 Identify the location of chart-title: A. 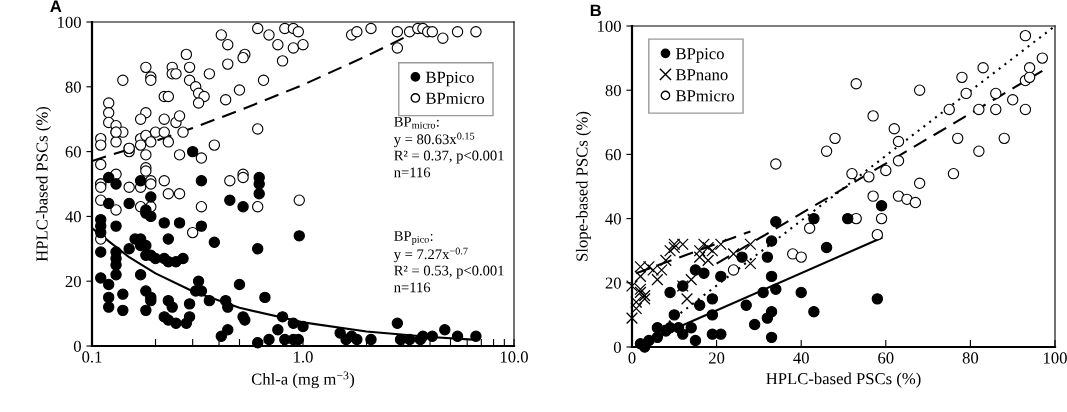
(56, 6).